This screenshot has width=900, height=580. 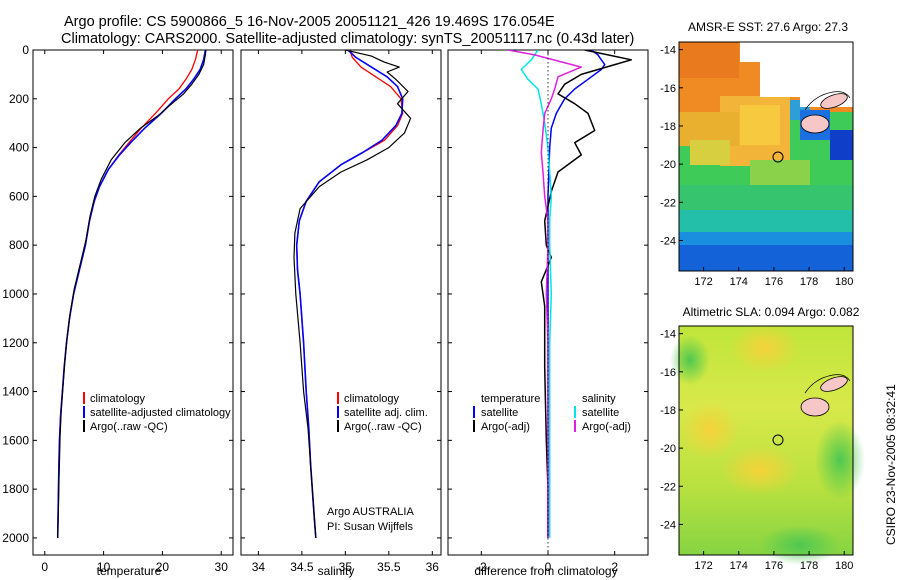 What do you see at coordinates (160, 413) in the screenshot?
I see `legend-label-satellite: satellite-adjusted climatology` at bounding box center [160, 413].